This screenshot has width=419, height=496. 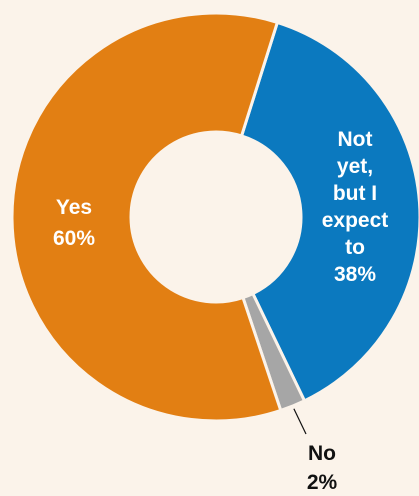 I want to click on leader-line-no, so click(x=300, y=421).